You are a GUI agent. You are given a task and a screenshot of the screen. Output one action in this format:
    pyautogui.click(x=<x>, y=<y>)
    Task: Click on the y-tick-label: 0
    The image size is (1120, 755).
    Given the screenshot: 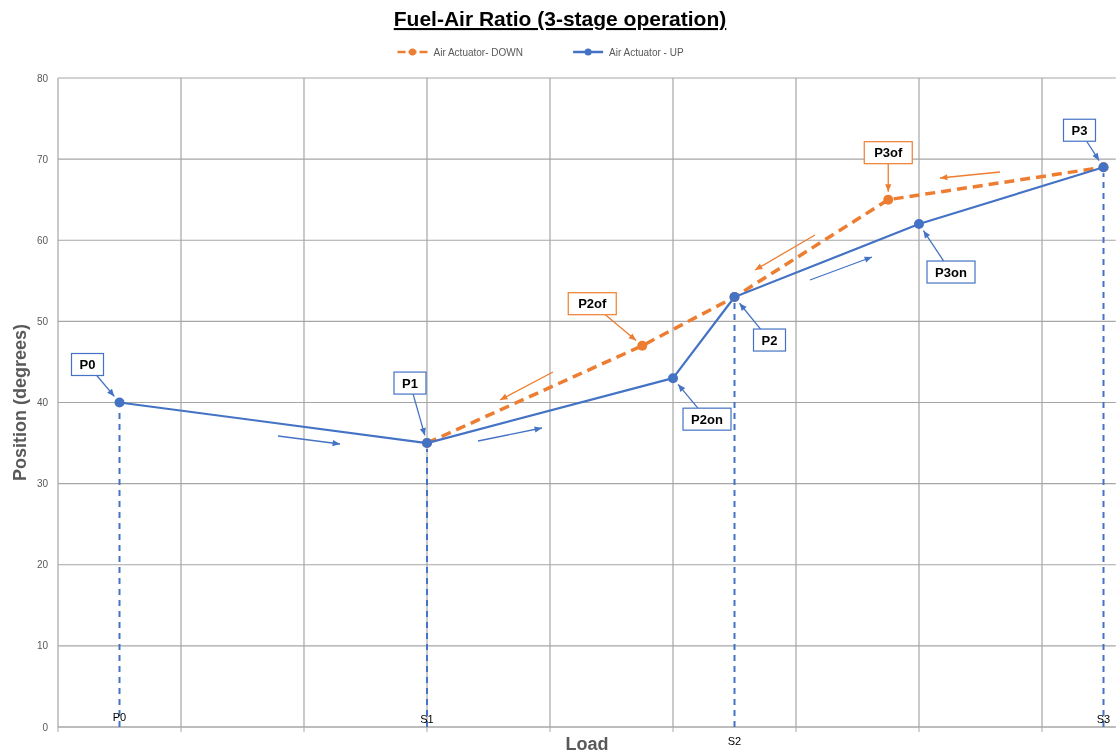 What is the action you would take?
    pyautogui.click(x=45, y=727)
    